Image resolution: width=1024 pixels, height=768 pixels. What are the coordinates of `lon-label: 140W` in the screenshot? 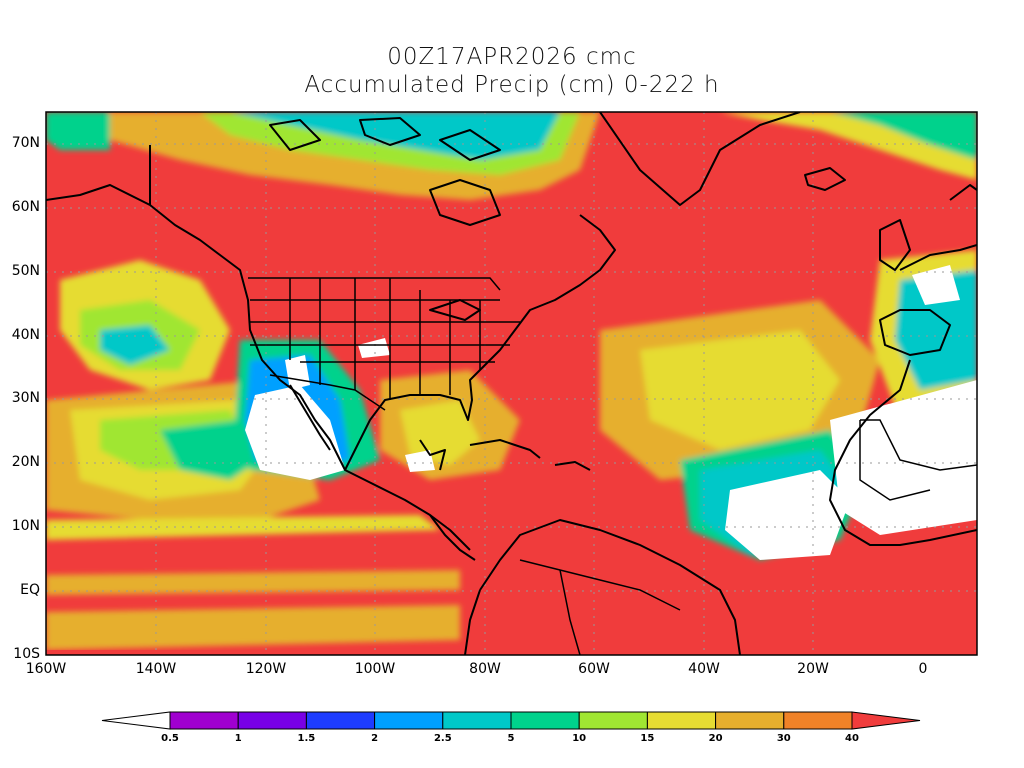 It's located at (156, 669).